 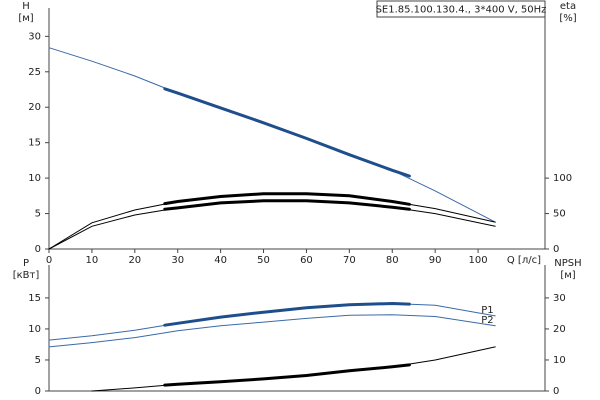 What do you see at coordinates (559, 360) in the screenshot?
I see `y2-tick-label: 10` at bounding box center [559, 360].